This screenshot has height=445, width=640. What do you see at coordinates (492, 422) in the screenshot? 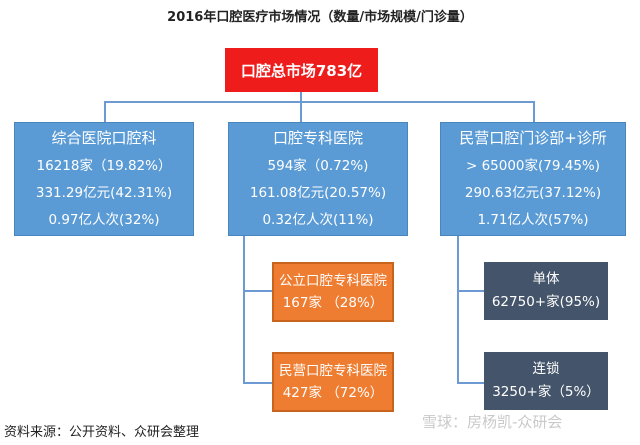
I see `watermark: 雪球：房杨凯-众研会` at bounding box center [492, 422].